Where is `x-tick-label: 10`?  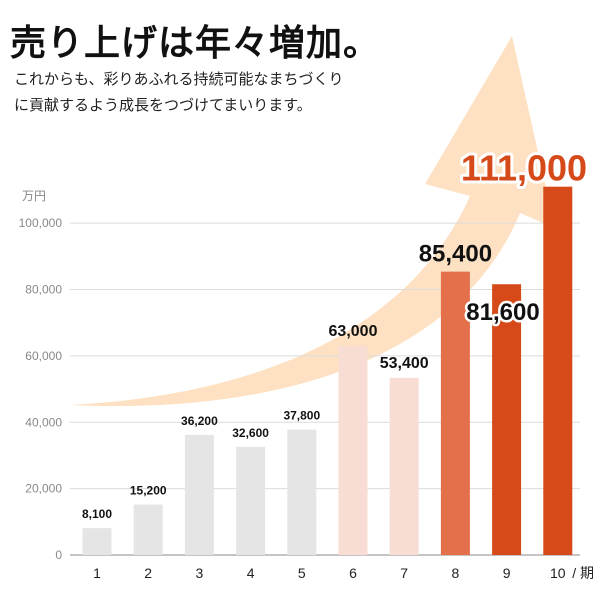
x-tick-label: 10 is located at coordinates (558, 573).